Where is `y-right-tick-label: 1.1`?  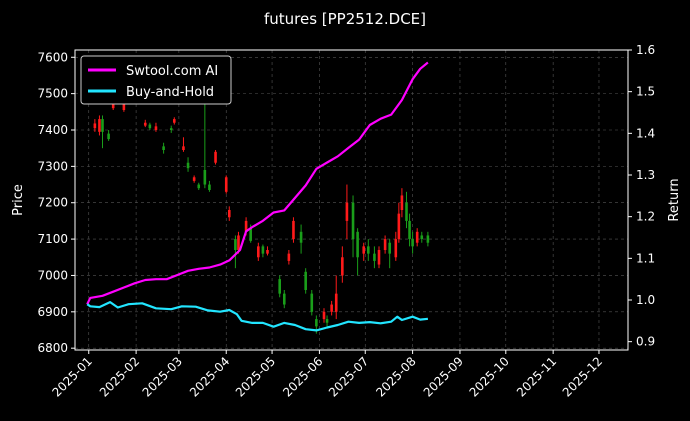
y-right-tick-label: 1.1 is located at coordinates (645, 258).